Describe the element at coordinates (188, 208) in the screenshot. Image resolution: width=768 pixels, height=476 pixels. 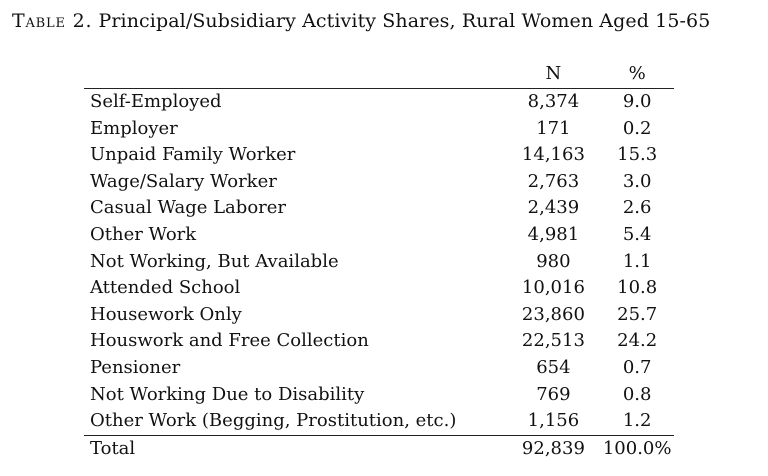
I see `row-category: Casual Wage Laborer` at that location.